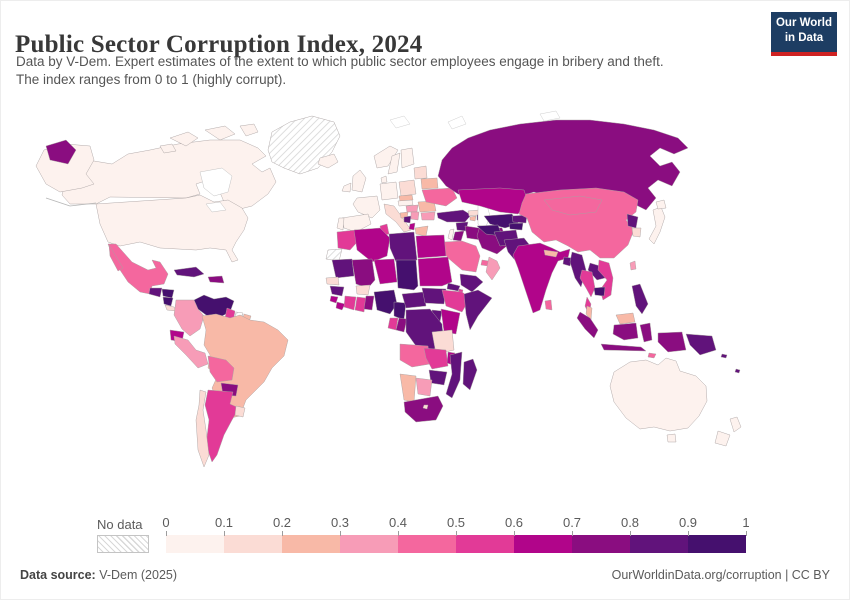  What do you see at coordinates (403, 247) in the screenshot?
I see `country-libya` at bounding box center [403, 247].